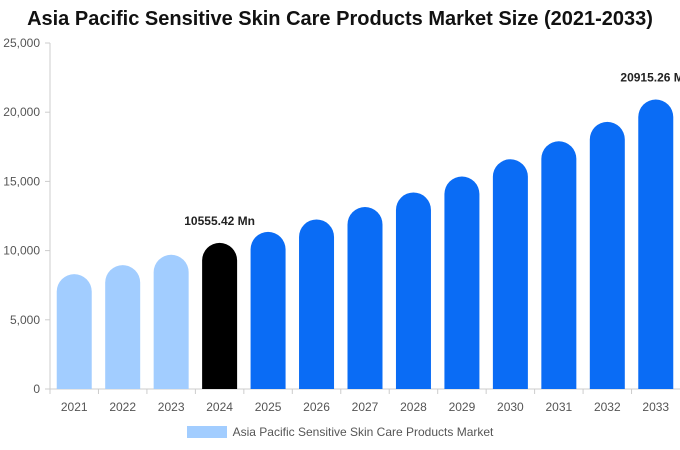 This screenshot has height=450, width=680. I want to click on bar-2033, so click(656, 244).